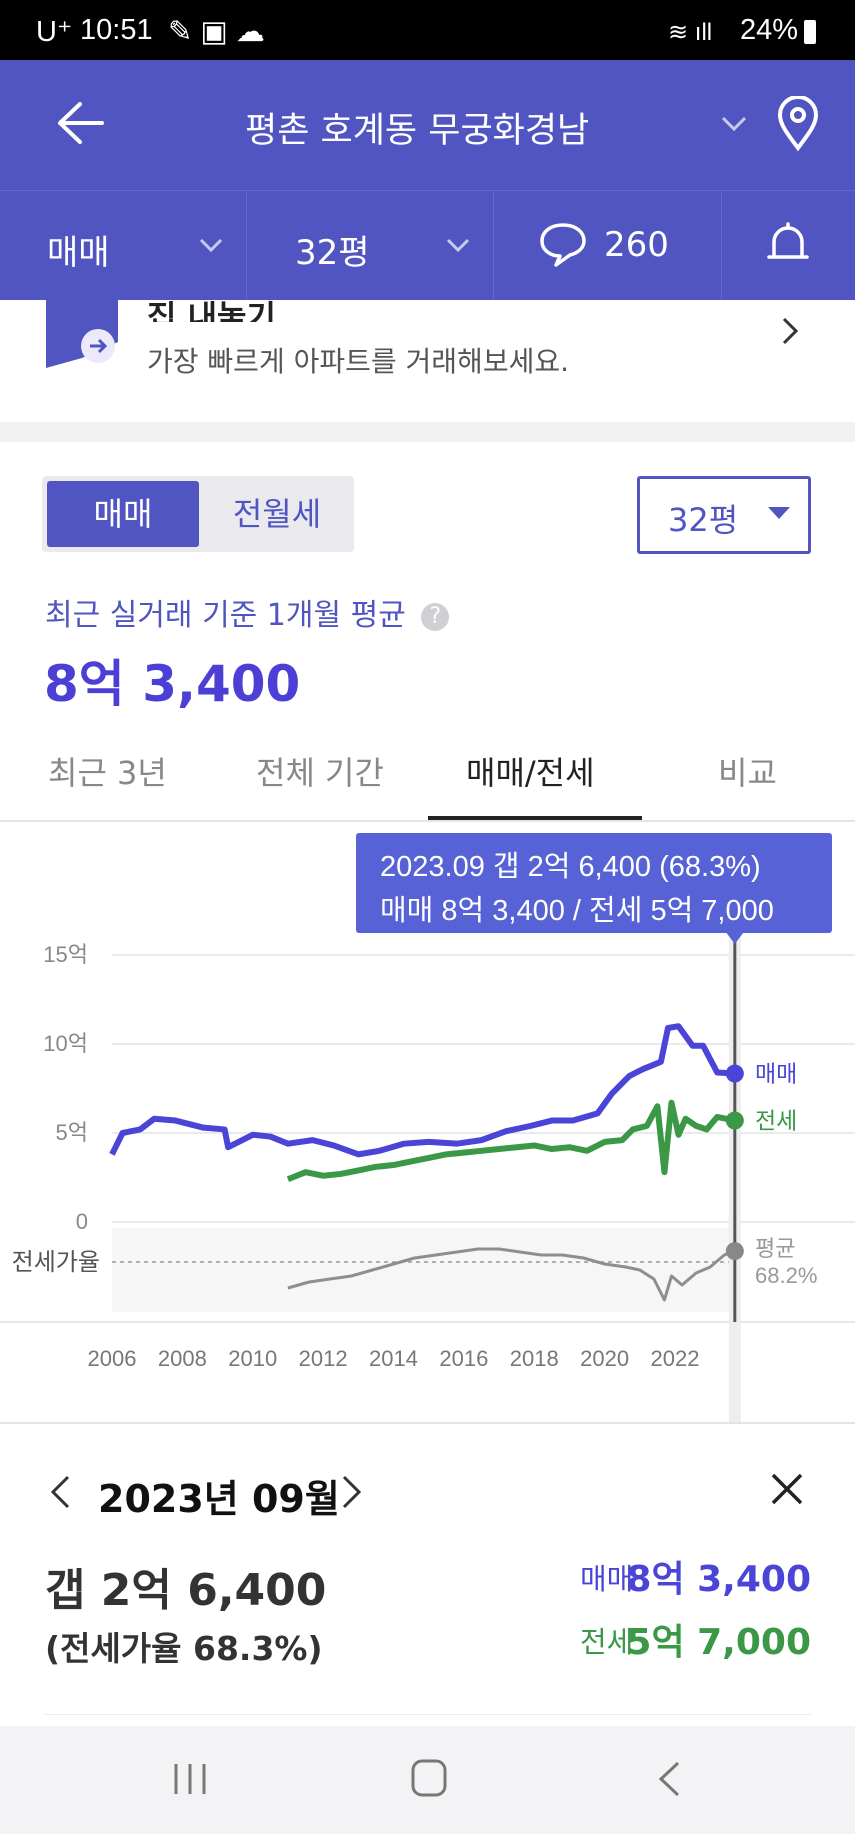 This screenshot has height=1834, width=855. Describe the element at coordinates (427, 1423) in the screenshot. I see `detail-divider` at that location.